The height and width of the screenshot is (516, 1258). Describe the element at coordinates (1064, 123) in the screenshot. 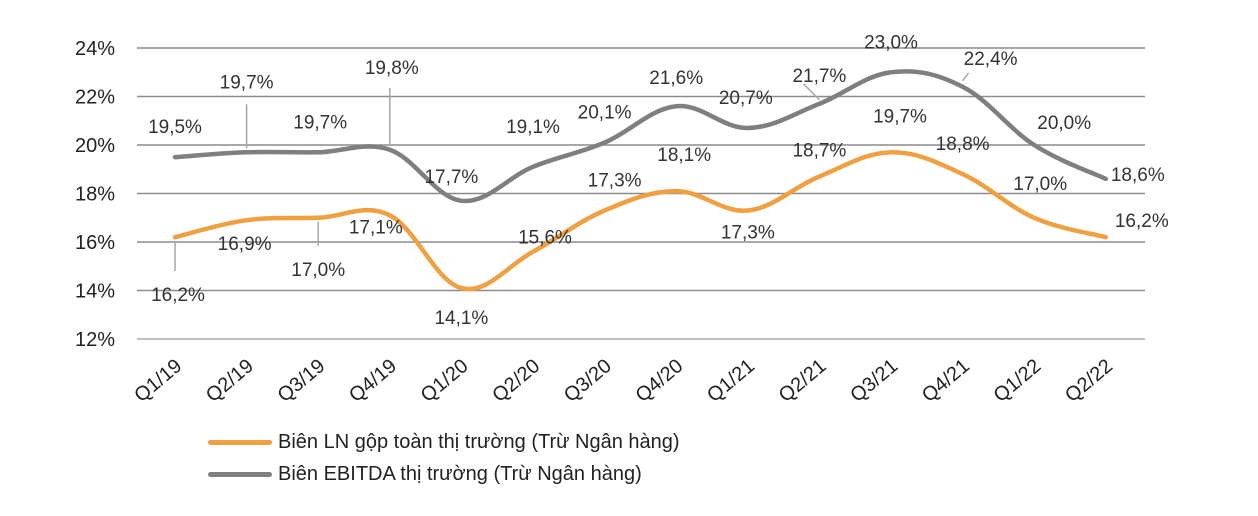

I see `data-label: 20,0%` at that location.